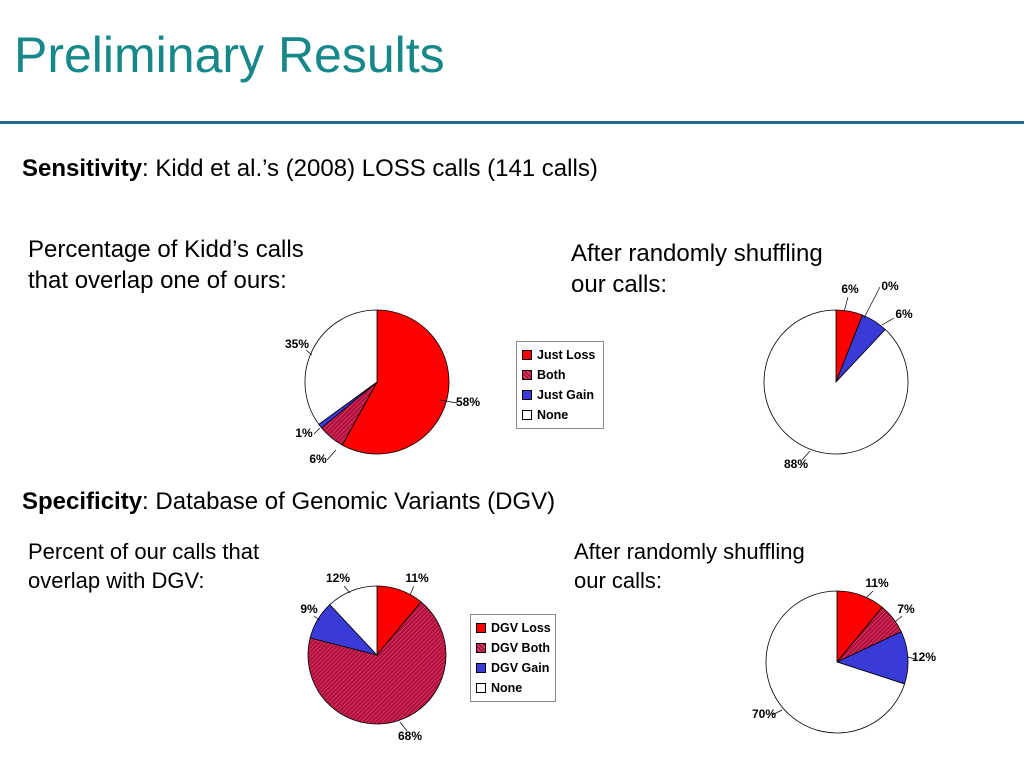 Image resolution: width=1024 pixels, height=768 pixels. Describe the element at coordinates (116, 580) in the screenshot. I see `caption-line: overlap with DGV:` at that location.